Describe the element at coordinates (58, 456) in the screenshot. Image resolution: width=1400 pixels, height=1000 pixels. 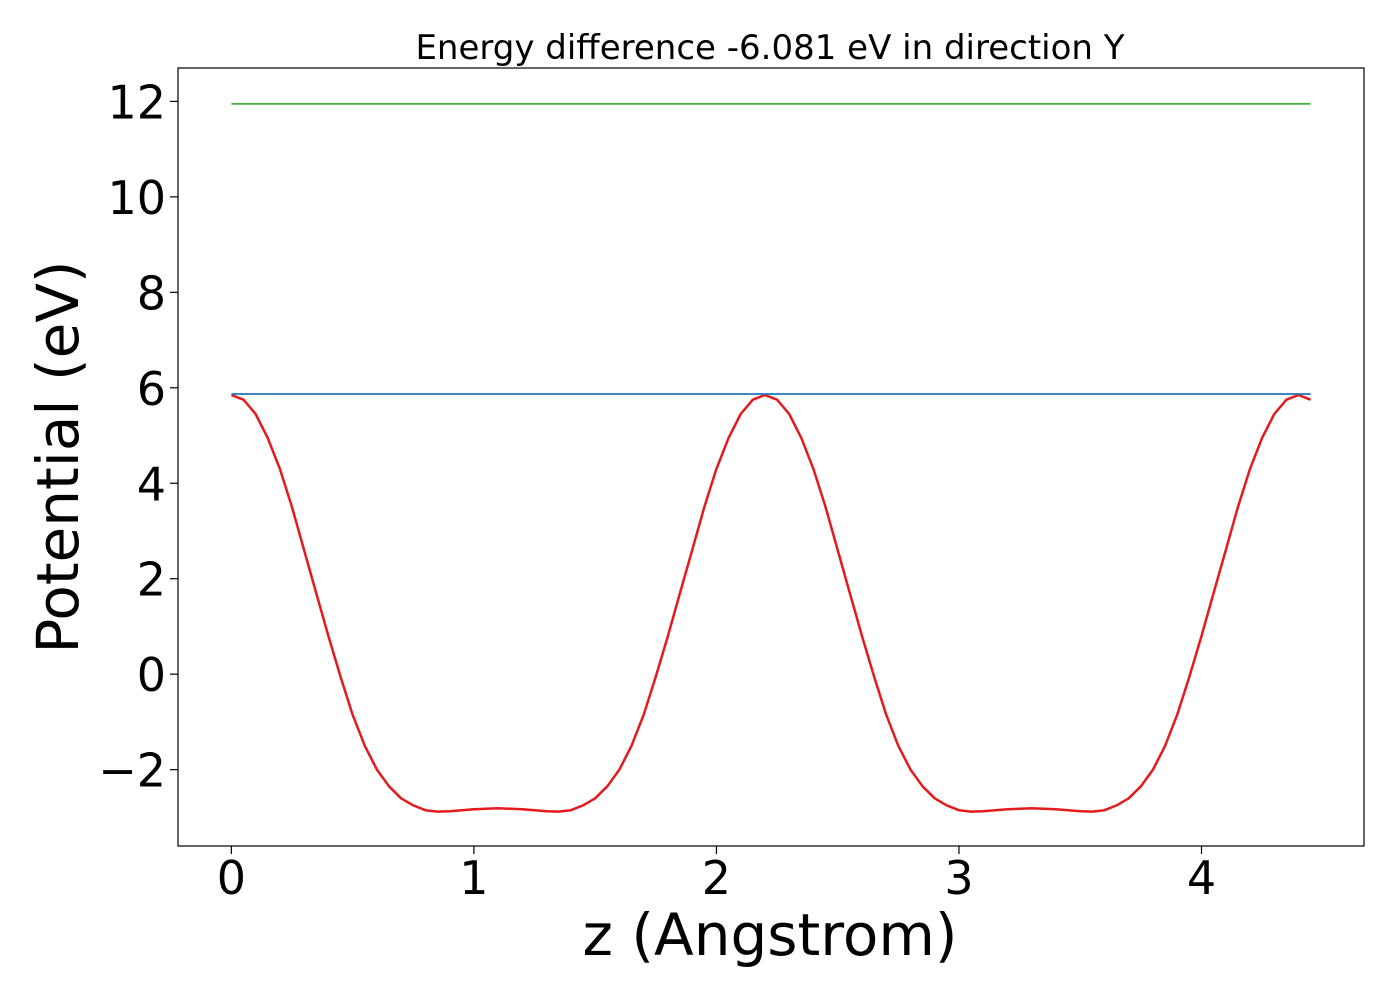
I see `y-axis-title: Potential (eV)` at that location.